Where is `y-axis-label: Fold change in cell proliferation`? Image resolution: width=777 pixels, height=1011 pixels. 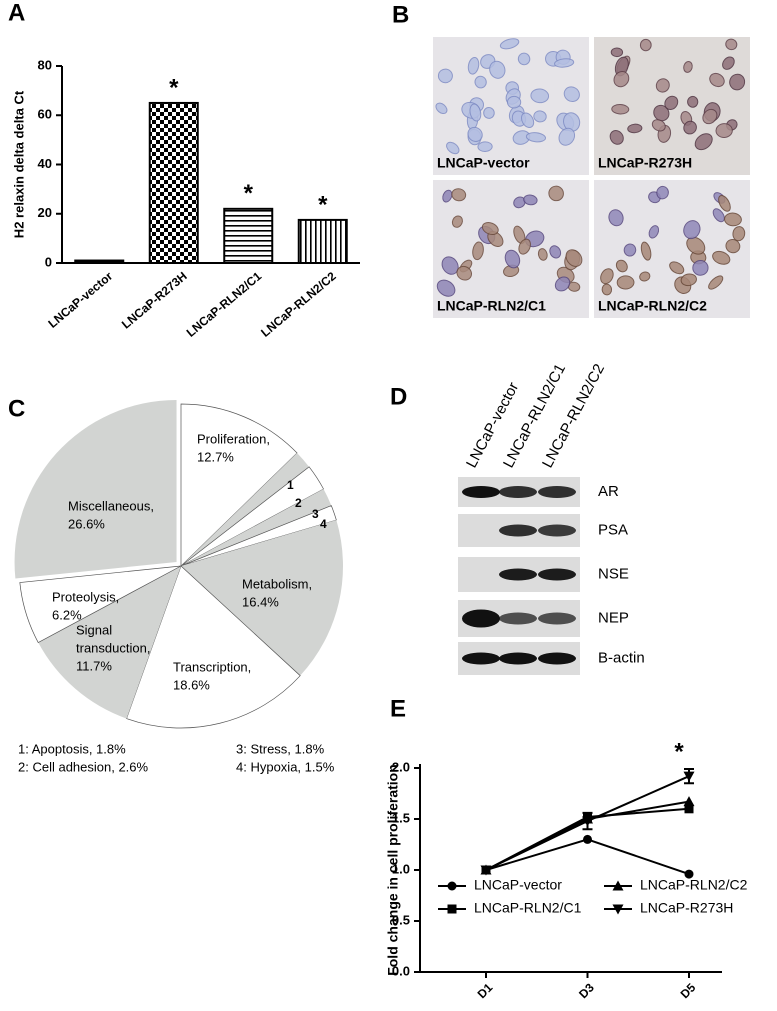 y-axis-label: Fold change in cell proliferation is located at coordinates (393, 870).